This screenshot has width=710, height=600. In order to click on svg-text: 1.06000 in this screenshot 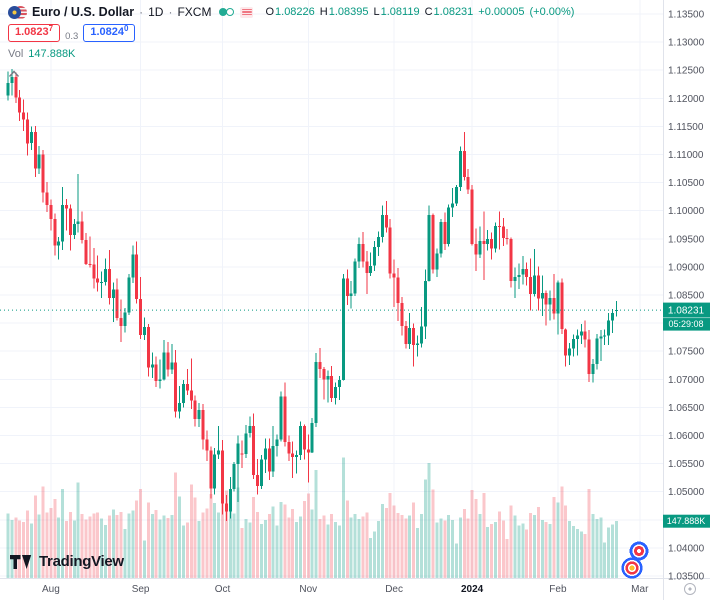, I will do `click(686, 436)`.